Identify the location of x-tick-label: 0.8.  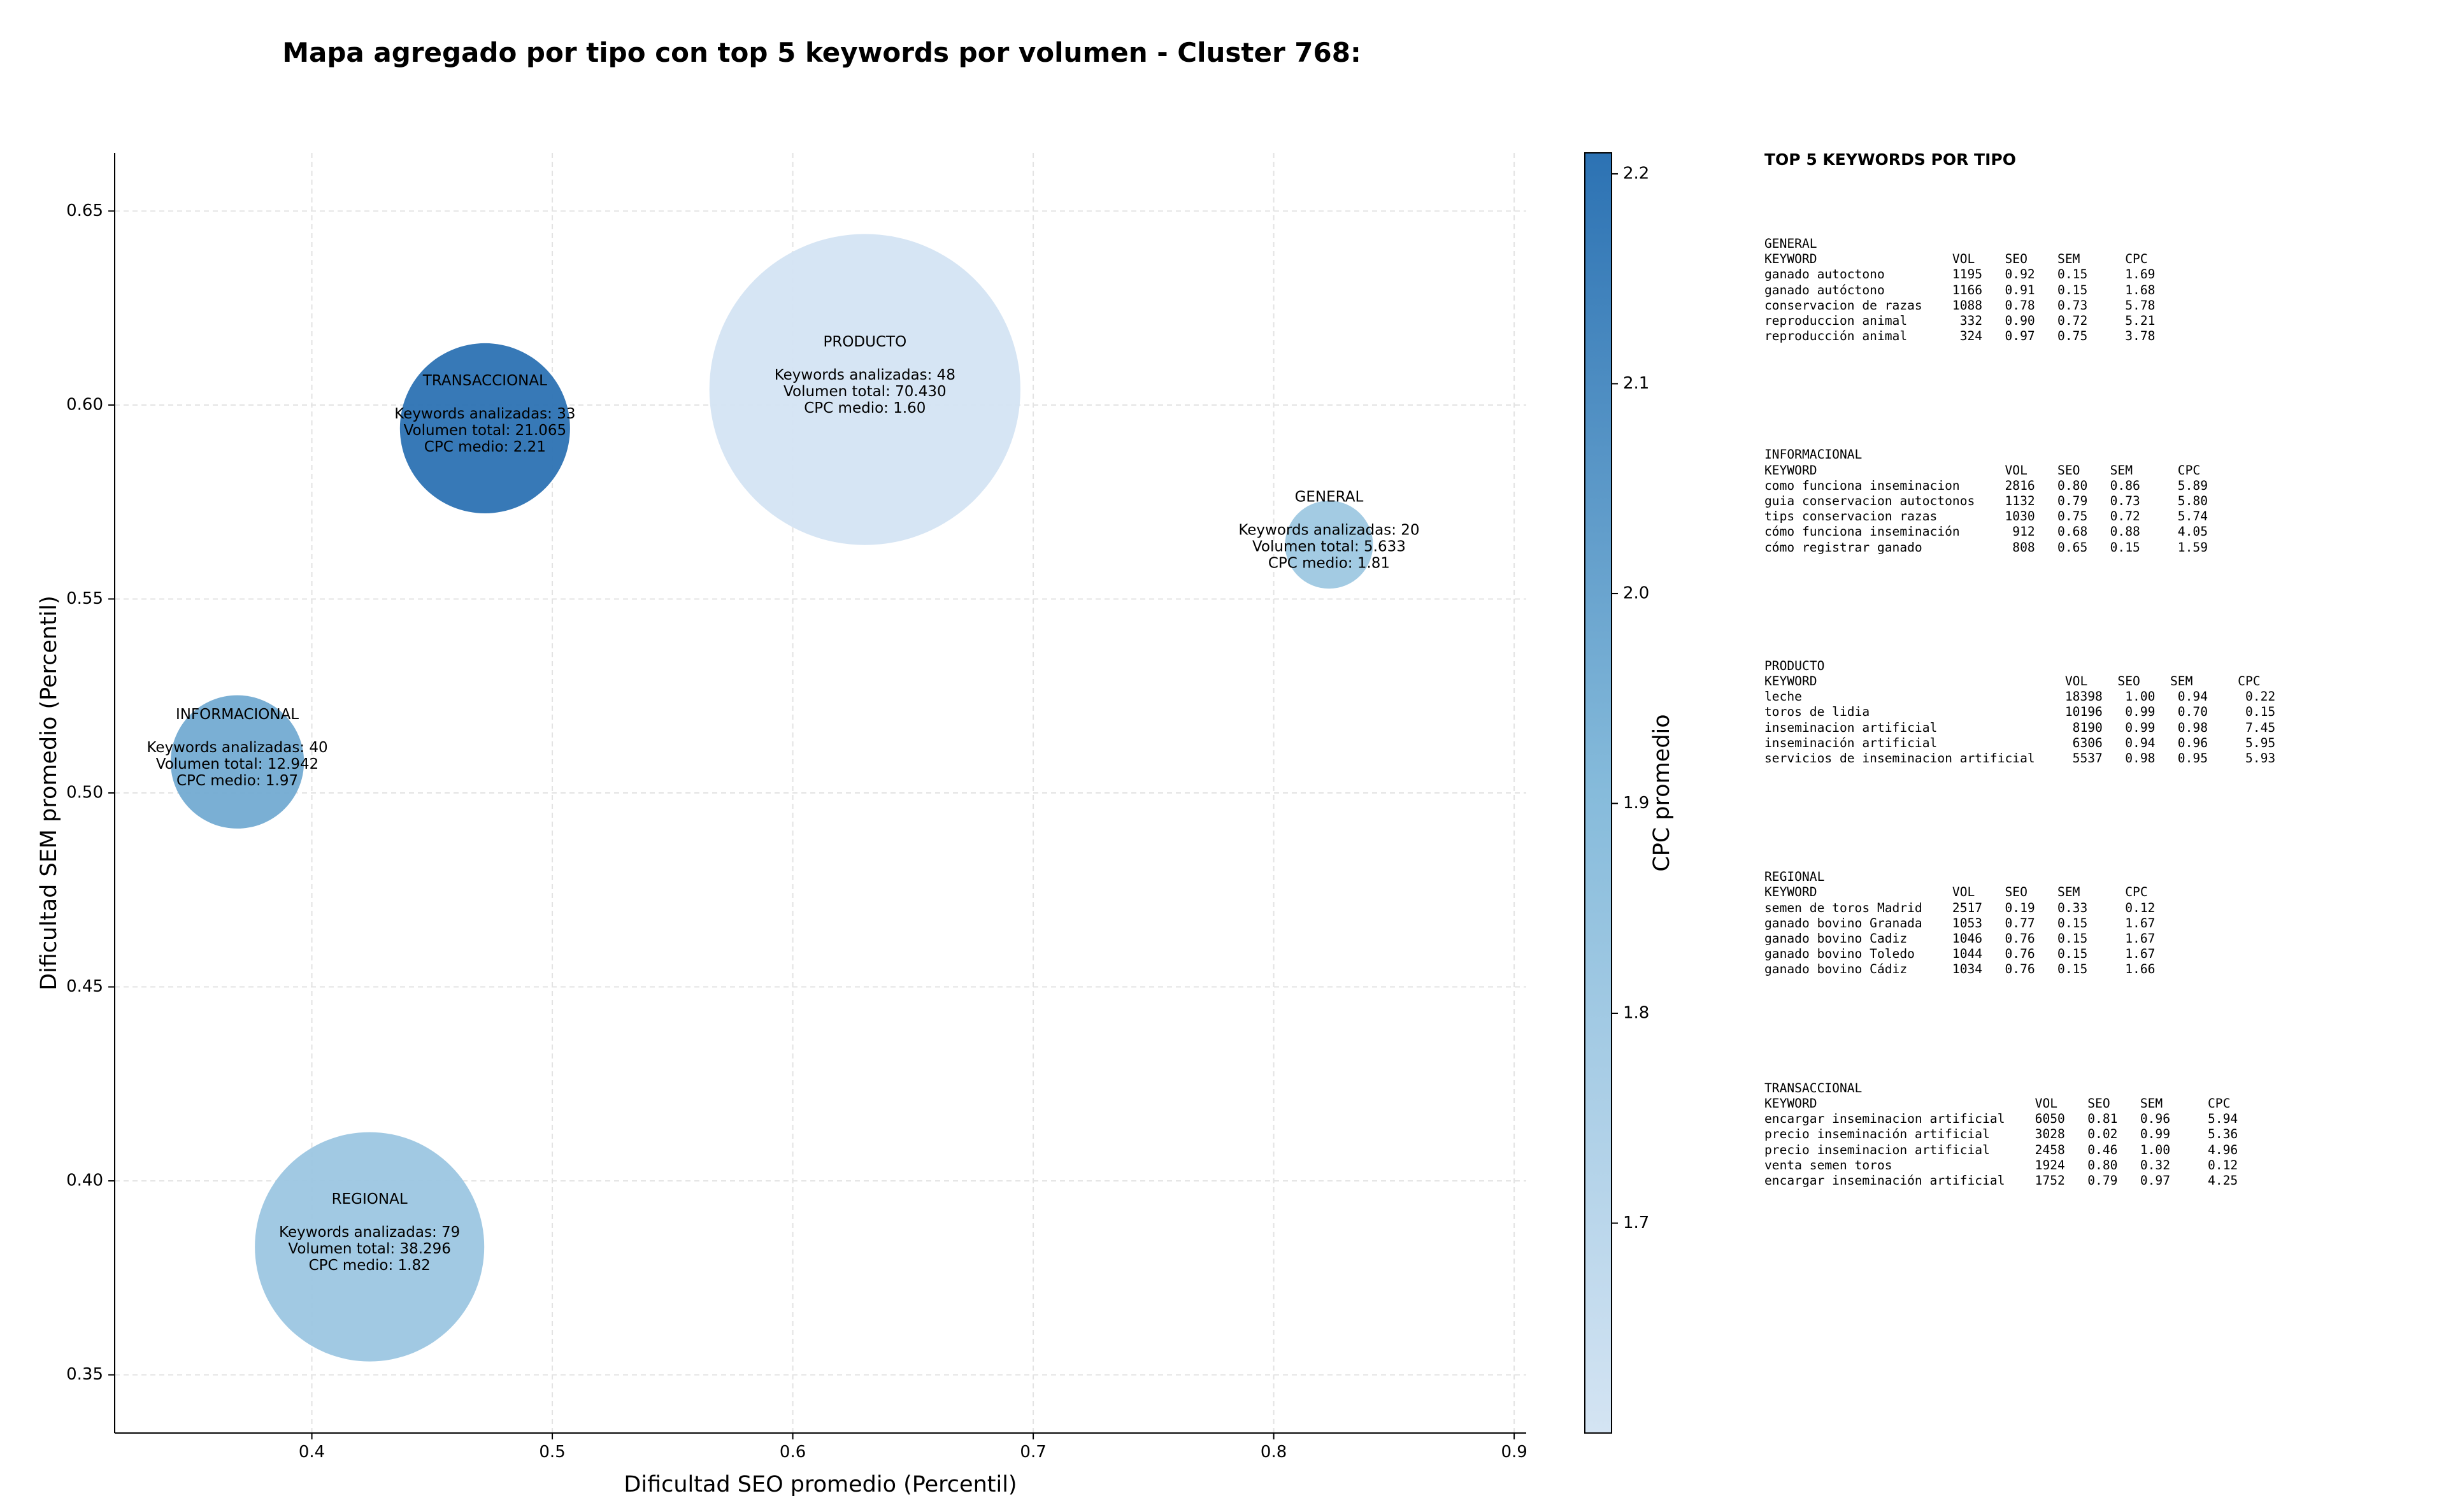
(1274, 1452).